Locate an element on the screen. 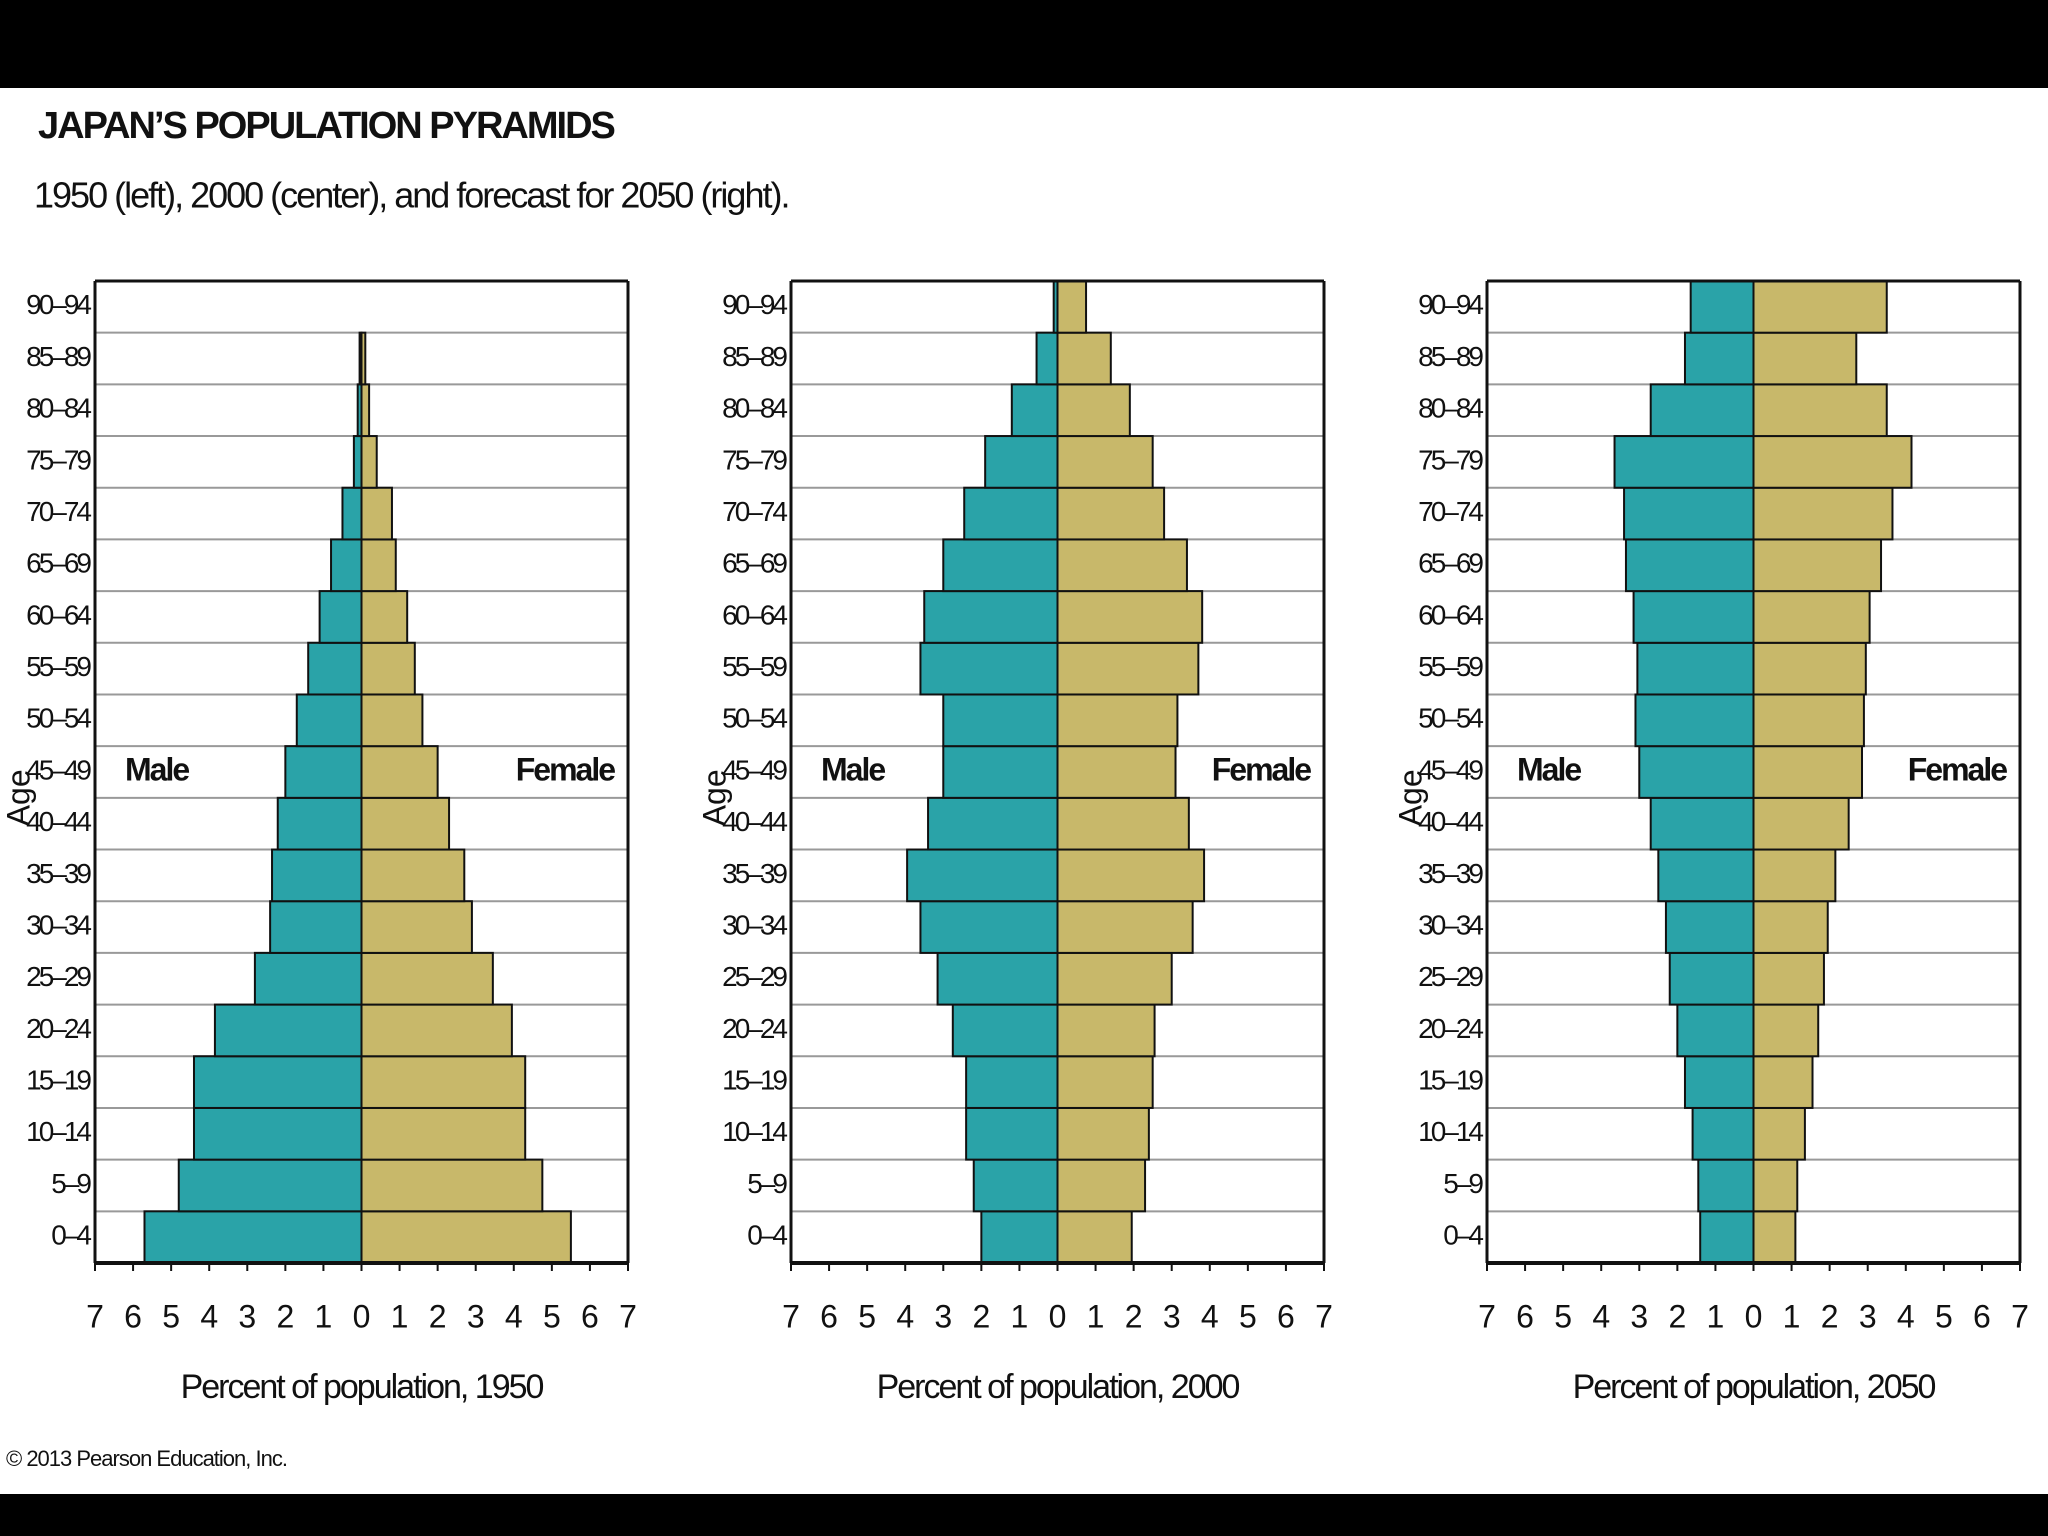 This screenshot has height=1536, width=2048. y-tick-label: 40–44 is located at coordinates (58, 821).